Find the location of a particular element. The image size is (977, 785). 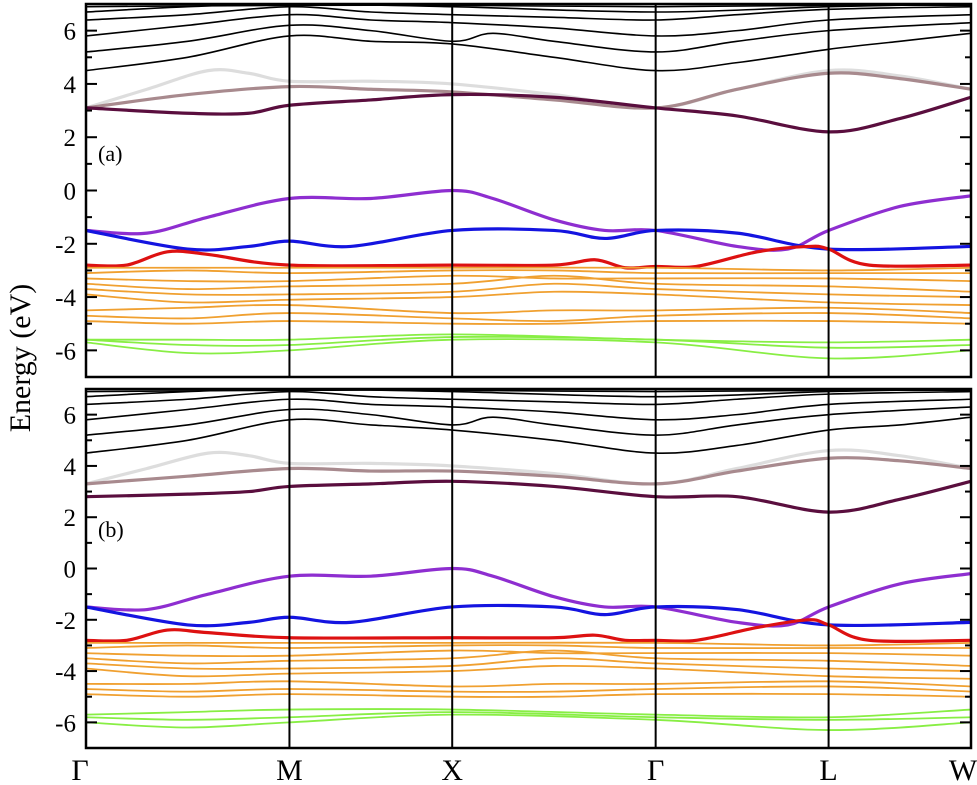

k-point-label: X is located at coordinates (452, 769).